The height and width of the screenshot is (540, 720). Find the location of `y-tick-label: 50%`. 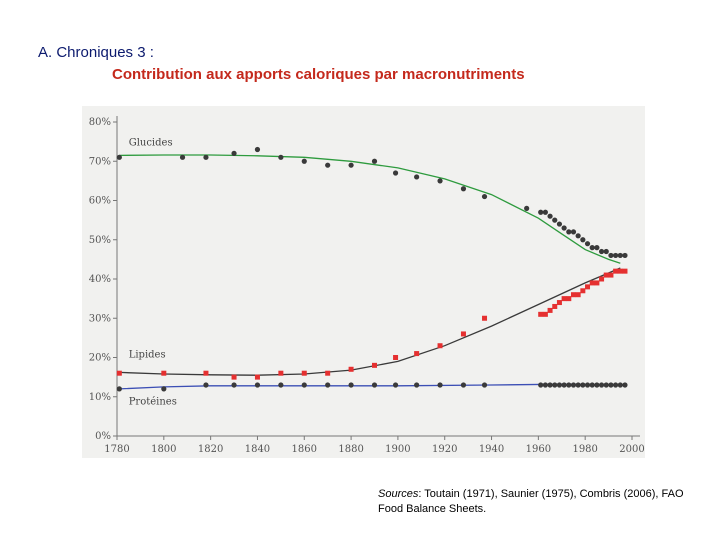

y-tick-label: 50% is located at coordinates (100, 240).